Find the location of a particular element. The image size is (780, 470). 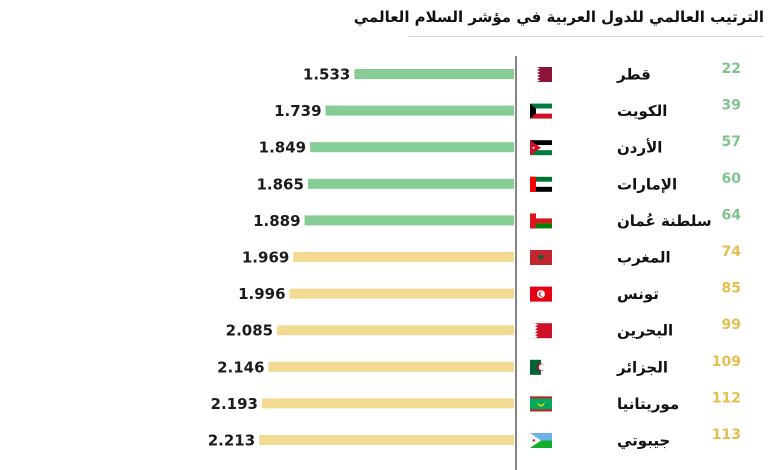

country-label-3: الإمارات is located at coordinates (647, 184).